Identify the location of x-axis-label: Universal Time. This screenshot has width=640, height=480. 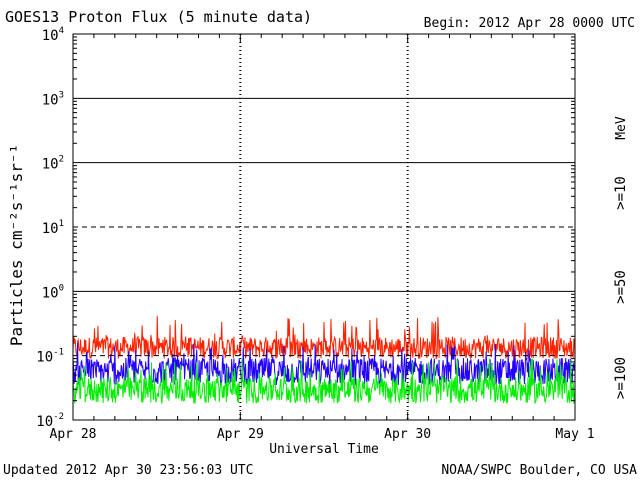
(324, 449).